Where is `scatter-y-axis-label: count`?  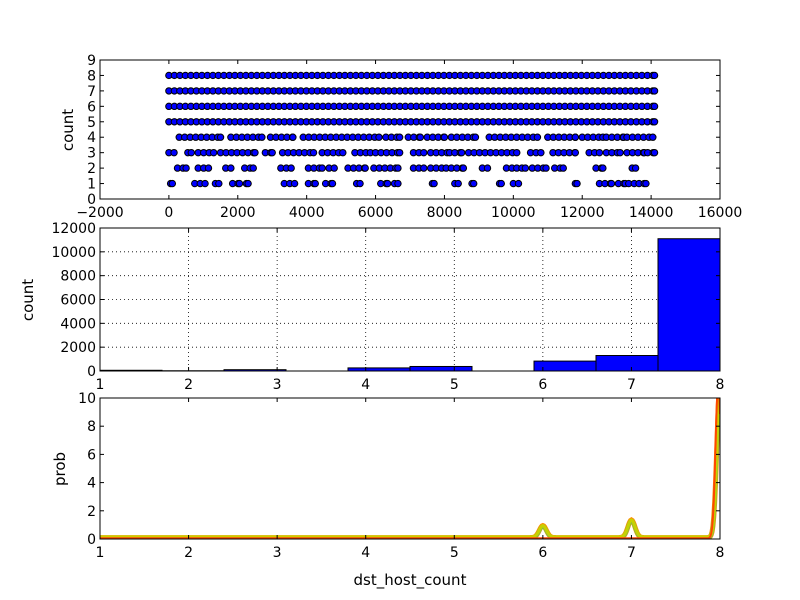
scatter-y-axis-label: count is located at coordinates (68, 130).